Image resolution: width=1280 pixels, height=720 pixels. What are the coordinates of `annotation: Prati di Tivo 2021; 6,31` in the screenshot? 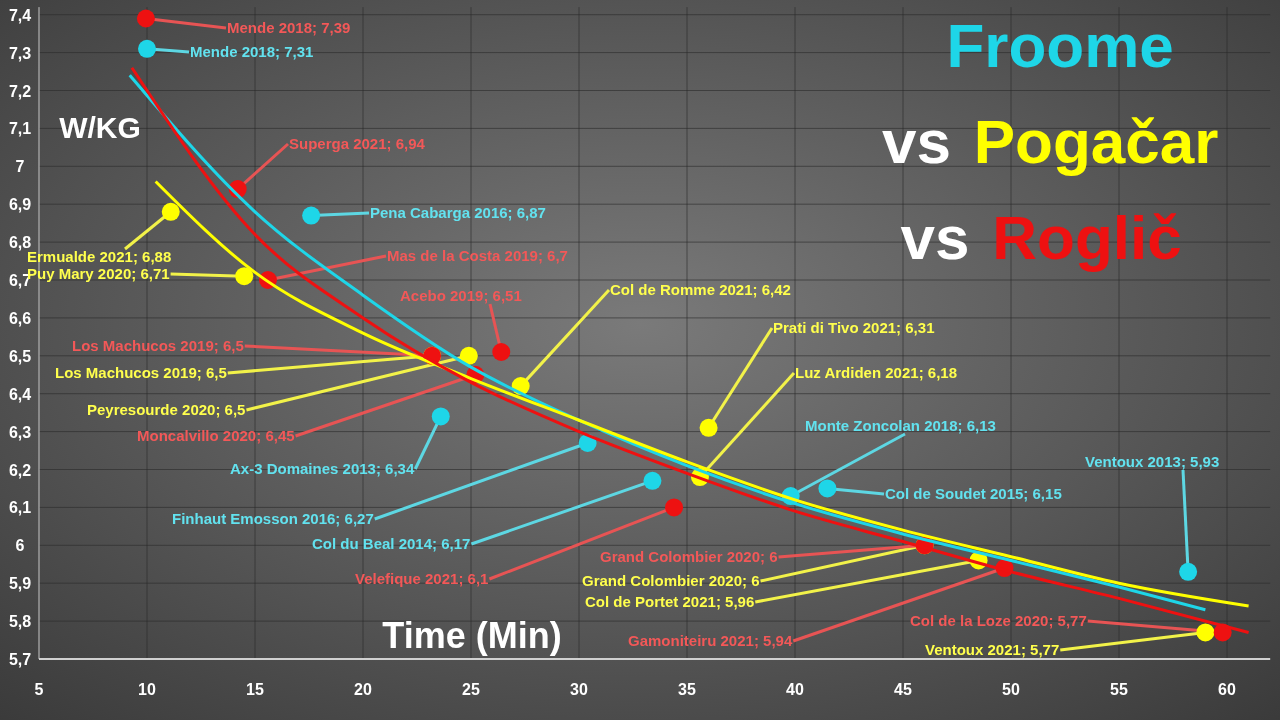 It's located at (854, 327).